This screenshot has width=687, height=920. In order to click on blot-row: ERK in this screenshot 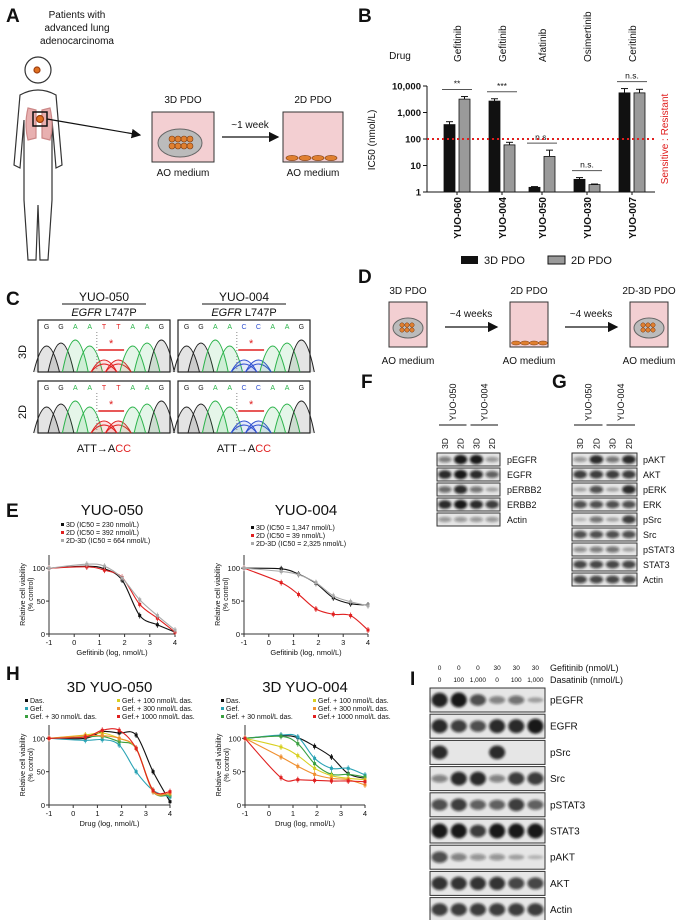, I will do `click(616, 504)`.